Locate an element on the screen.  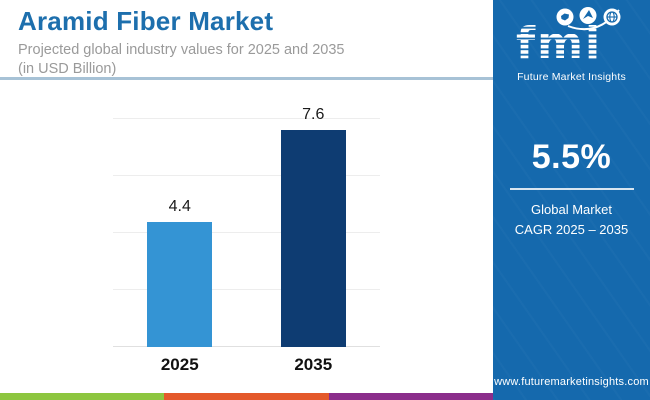
bar-value-label-2035: 7.6 is located at coordinates (313, 115).